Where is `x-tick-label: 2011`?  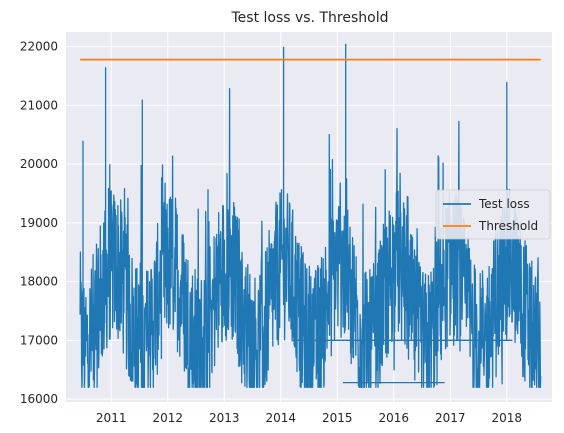 x-tick-label: 2011 is located at coordinates (111, 418).